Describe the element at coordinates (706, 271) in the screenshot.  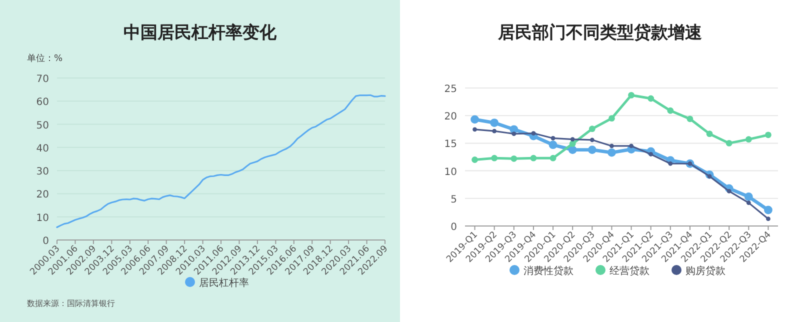
I see `legend-label: 购房贷款` at that location.